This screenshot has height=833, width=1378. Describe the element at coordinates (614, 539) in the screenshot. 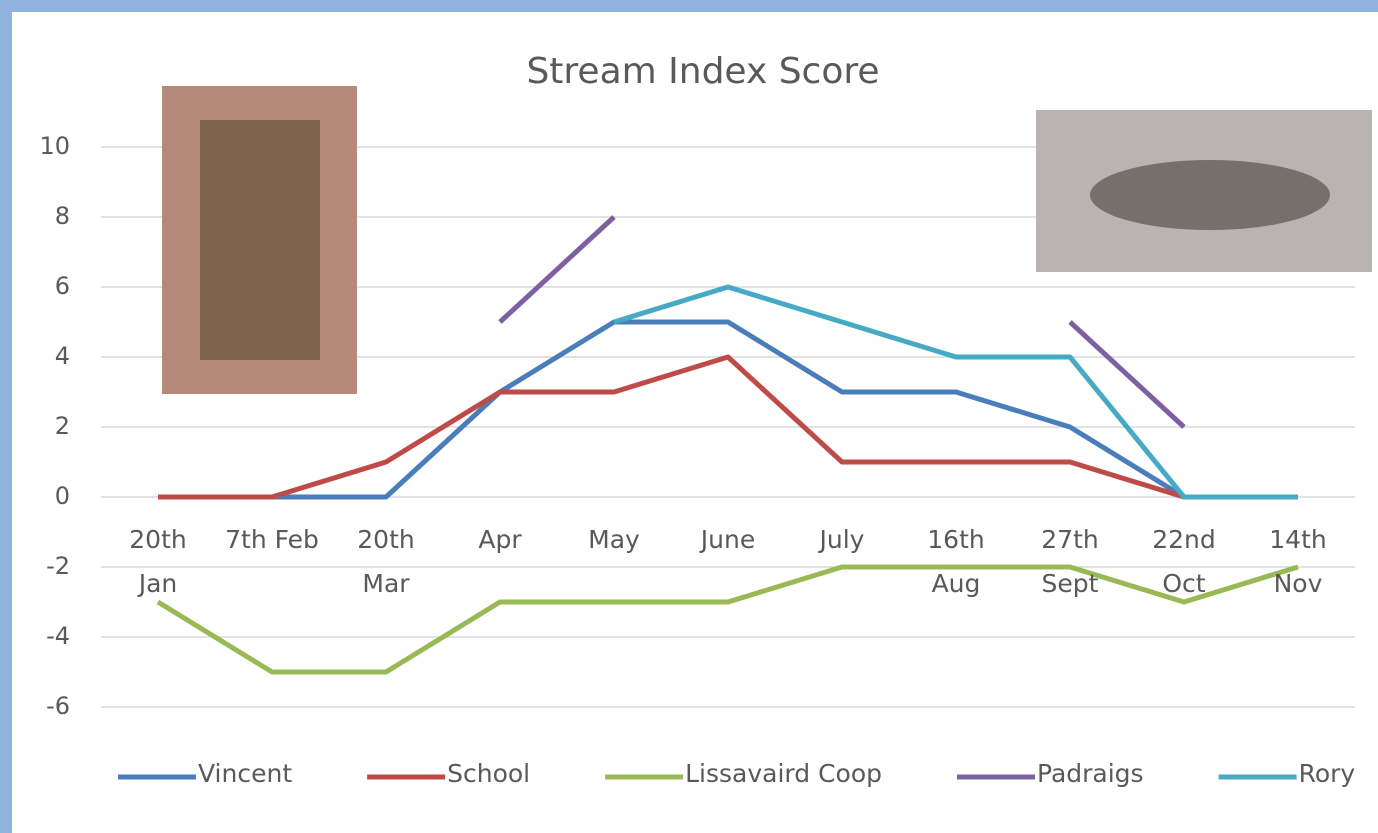

I see `x-tick-label: May` at that location.